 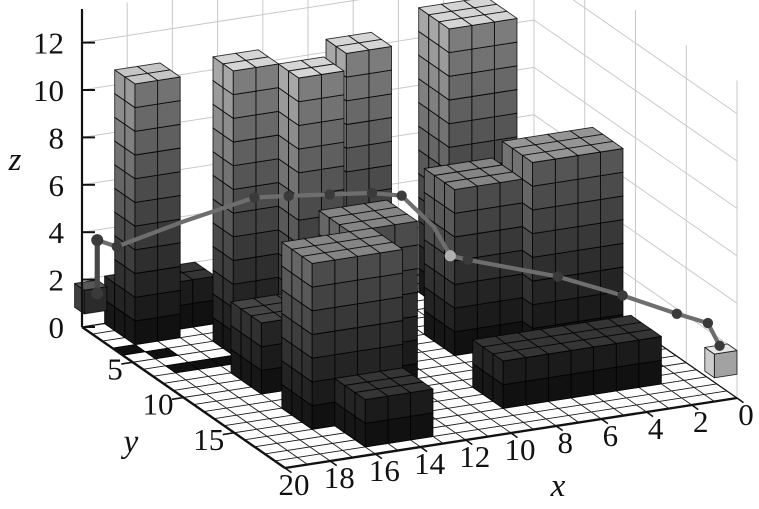 What do you see at coordinates (15, 160) in the screenshot?
I see `z-axis-label: z` at bounding box center [15, 160].